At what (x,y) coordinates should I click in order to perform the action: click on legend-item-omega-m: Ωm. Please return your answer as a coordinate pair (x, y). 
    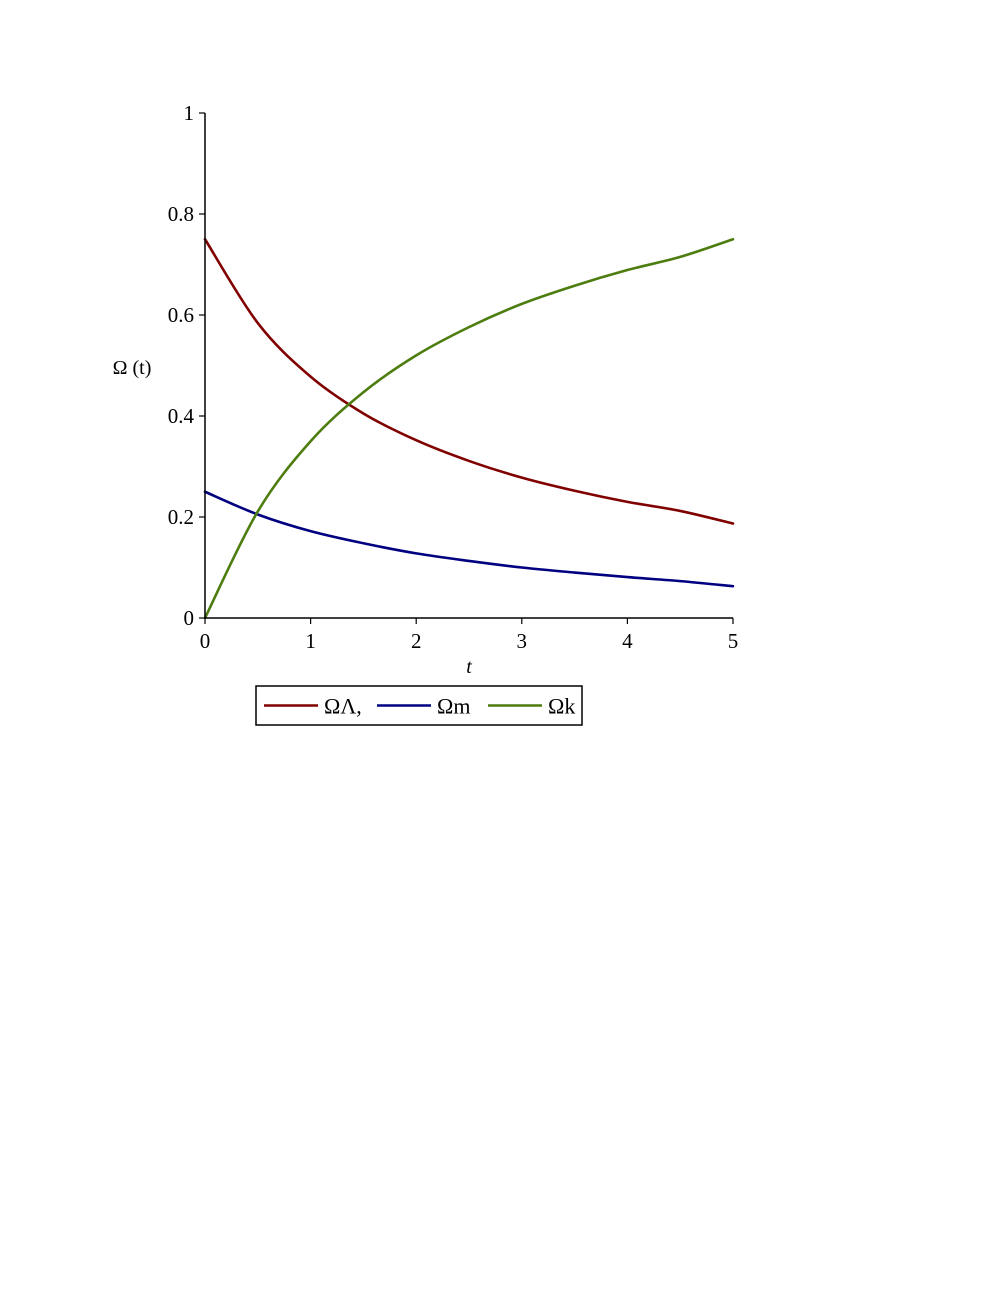
    Looking at the image, I should click on (423, 706).